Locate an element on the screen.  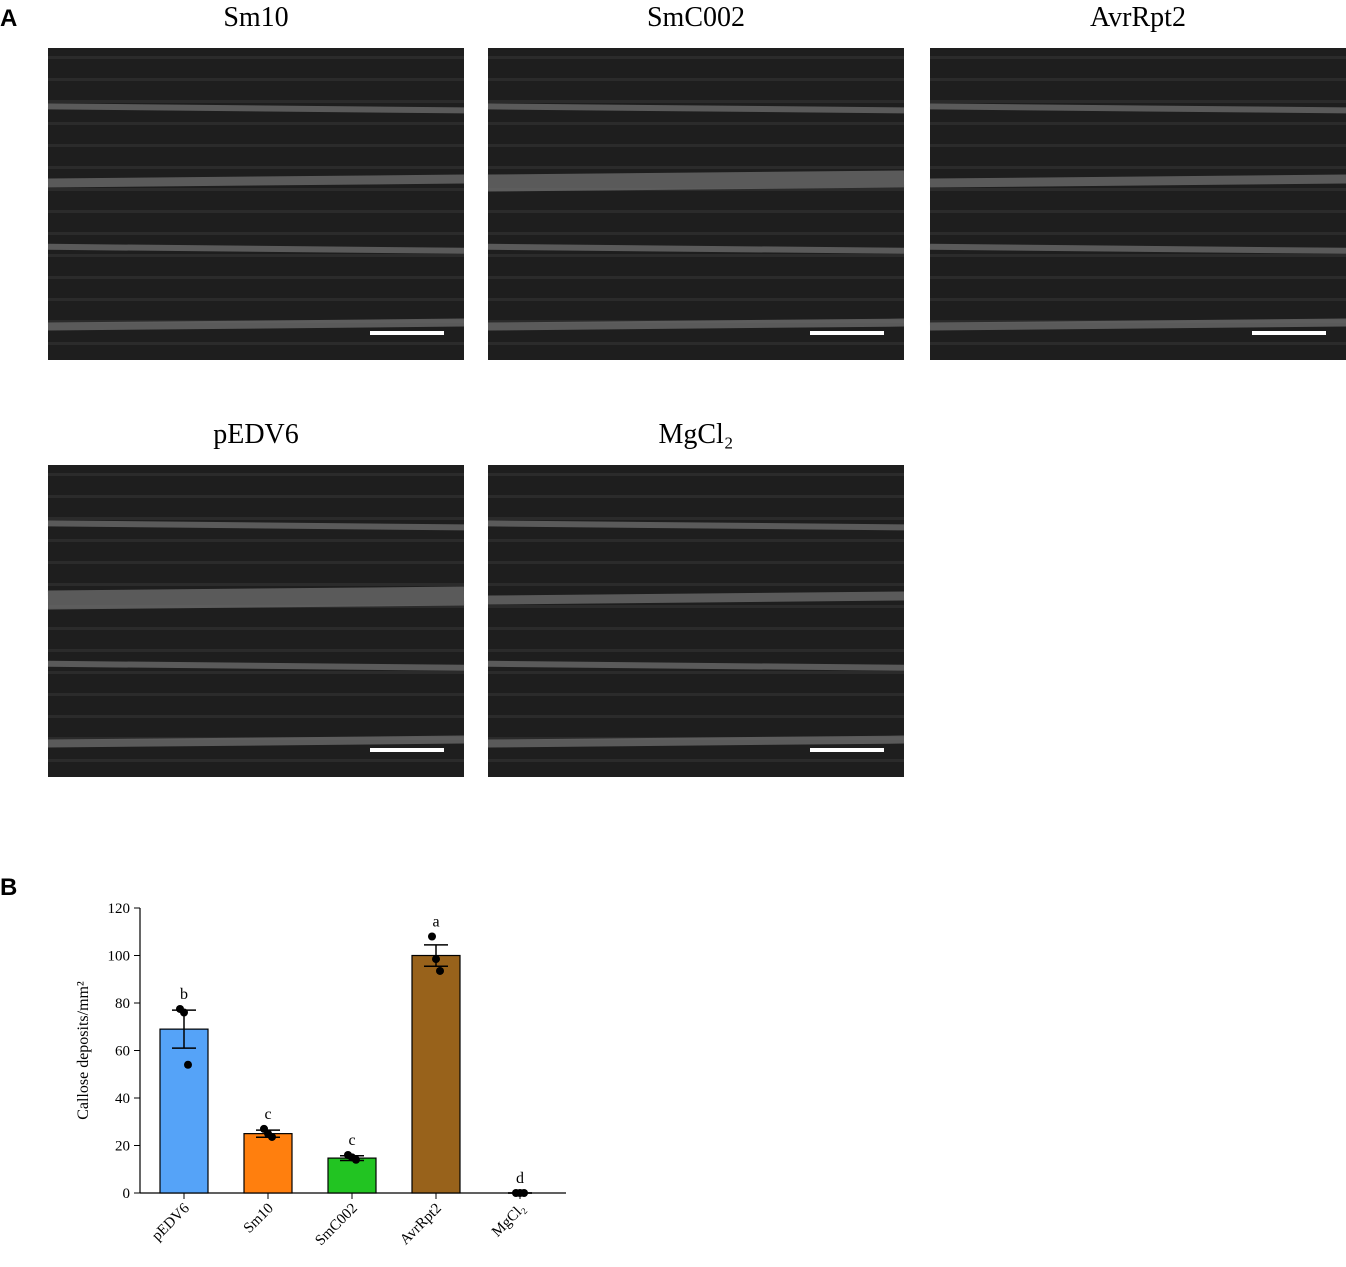
image-title: SmC002 is located at coordinates (696, 17).